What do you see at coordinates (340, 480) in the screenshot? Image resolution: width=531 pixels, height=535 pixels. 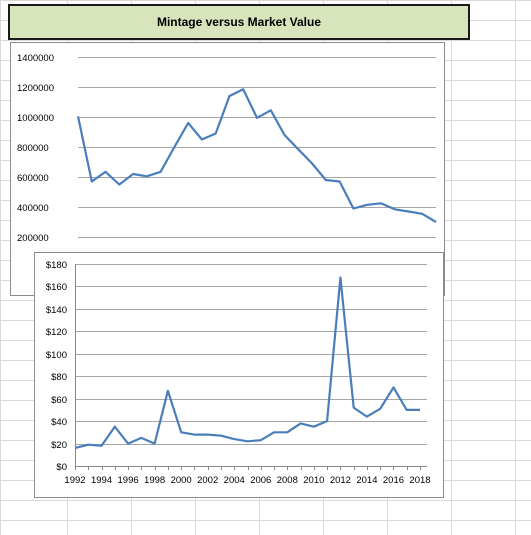 I see `x-tick-label: 2012` at bounding box center [340, 480].